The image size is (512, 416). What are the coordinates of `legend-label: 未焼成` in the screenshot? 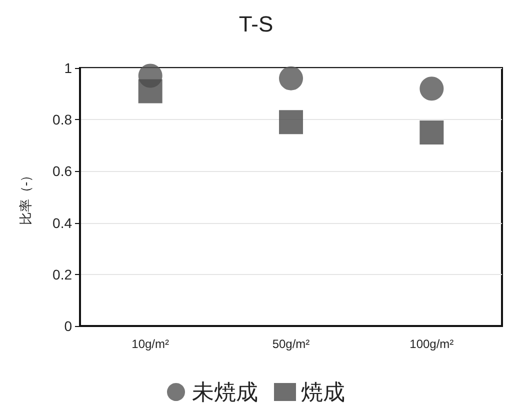 It's located at (225, 392).